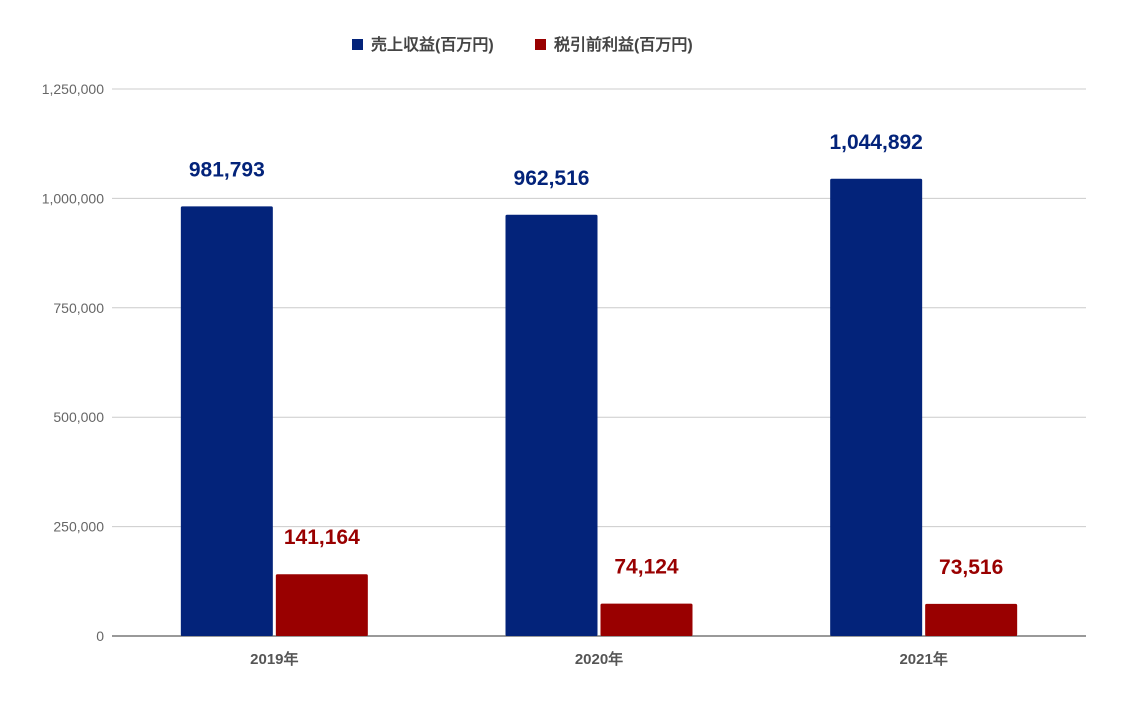 The image size is (1122, 703). Describe the element at coordinates (971, 567) in the screenshot. I see `data-label-pretax-profit: 73,516` at that location.